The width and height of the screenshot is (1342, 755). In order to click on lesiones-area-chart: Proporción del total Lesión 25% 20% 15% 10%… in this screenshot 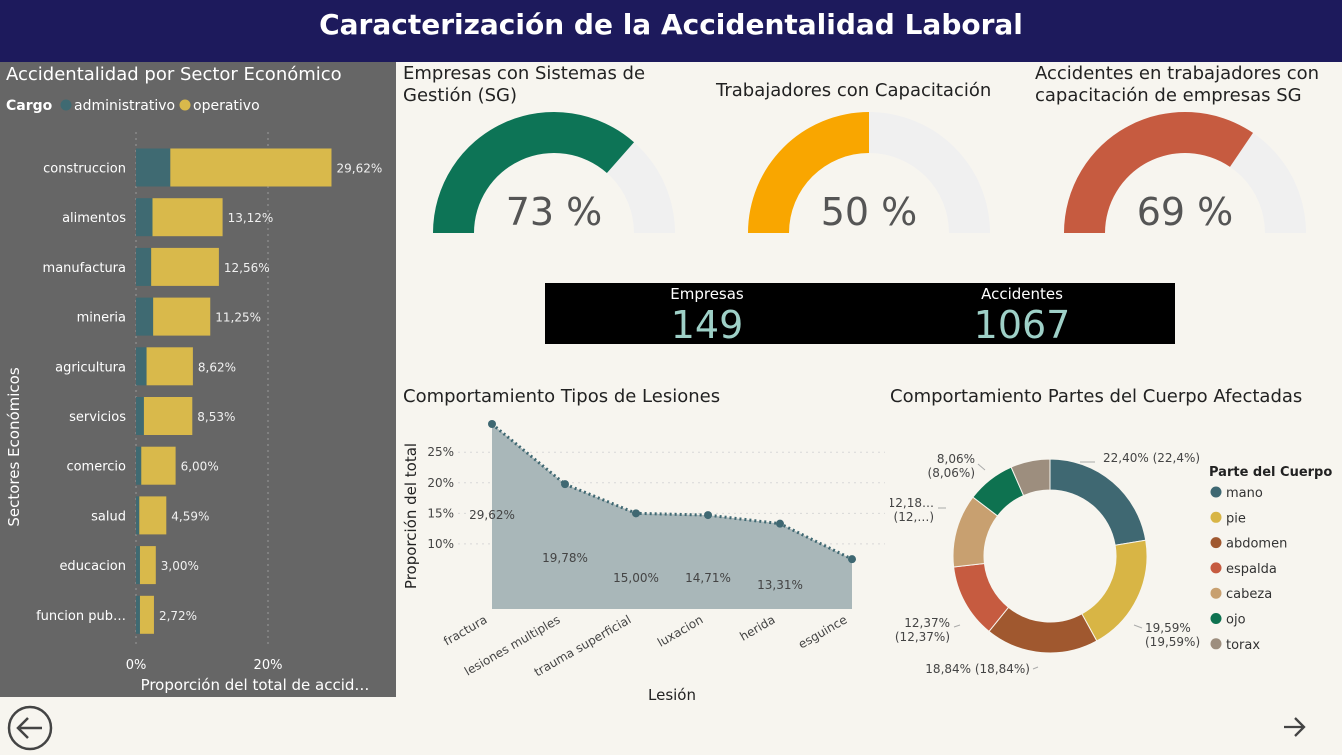, I will do `click(643, 562)`.